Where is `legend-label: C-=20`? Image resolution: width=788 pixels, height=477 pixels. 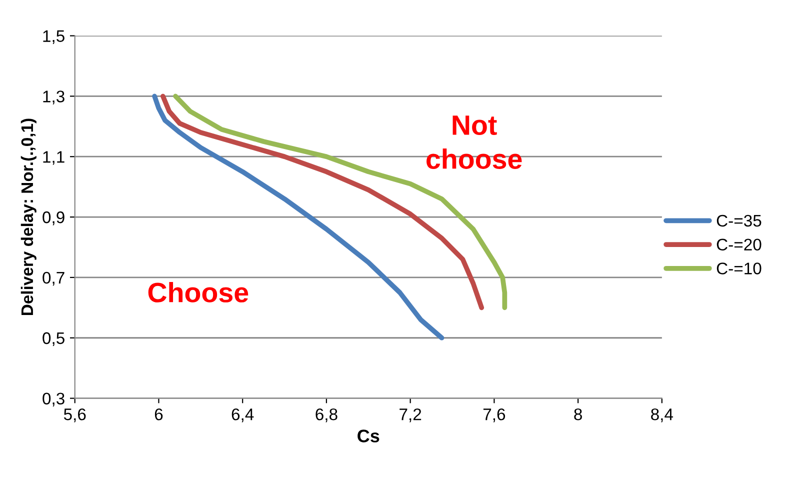
legend-label: C-=20 is located at coordinates (739, 244).